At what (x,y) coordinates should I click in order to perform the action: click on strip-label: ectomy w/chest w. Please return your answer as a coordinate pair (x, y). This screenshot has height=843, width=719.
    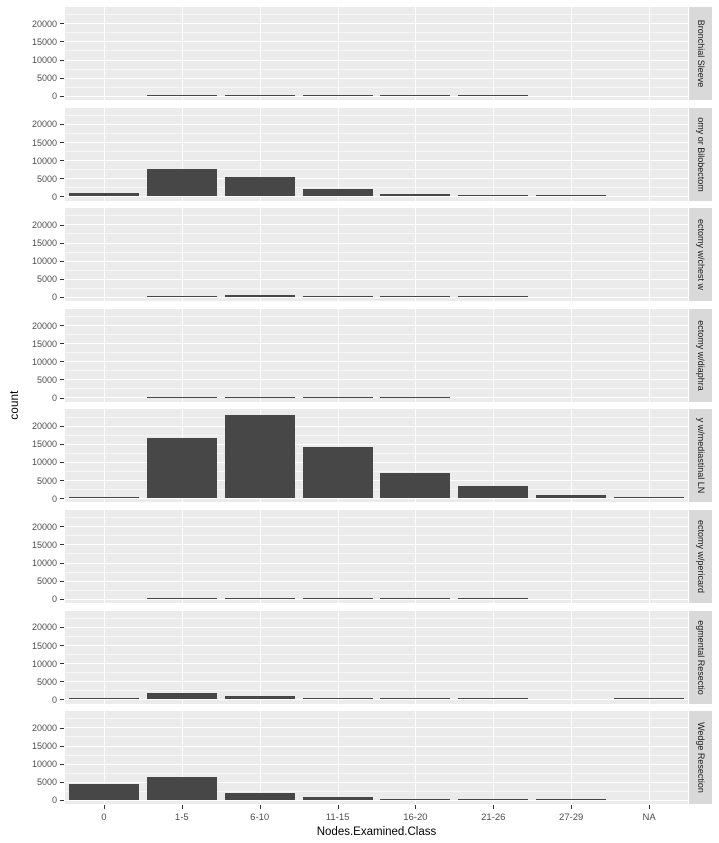
    Looking at the image, I should click on (701, 255).